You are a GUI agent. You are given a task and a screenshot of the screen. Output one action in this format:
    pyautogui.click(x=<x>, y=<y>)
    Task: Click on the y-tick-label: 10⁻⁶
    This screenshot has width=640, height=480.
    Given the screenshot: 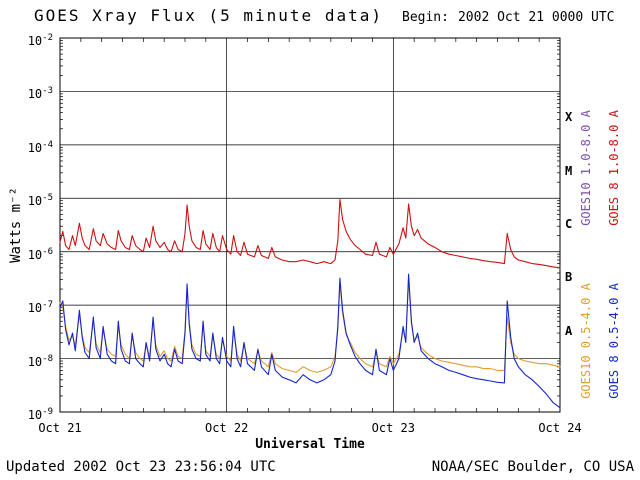 What is the action you would take?
    pyautogui.click(x=40, y=254)
    